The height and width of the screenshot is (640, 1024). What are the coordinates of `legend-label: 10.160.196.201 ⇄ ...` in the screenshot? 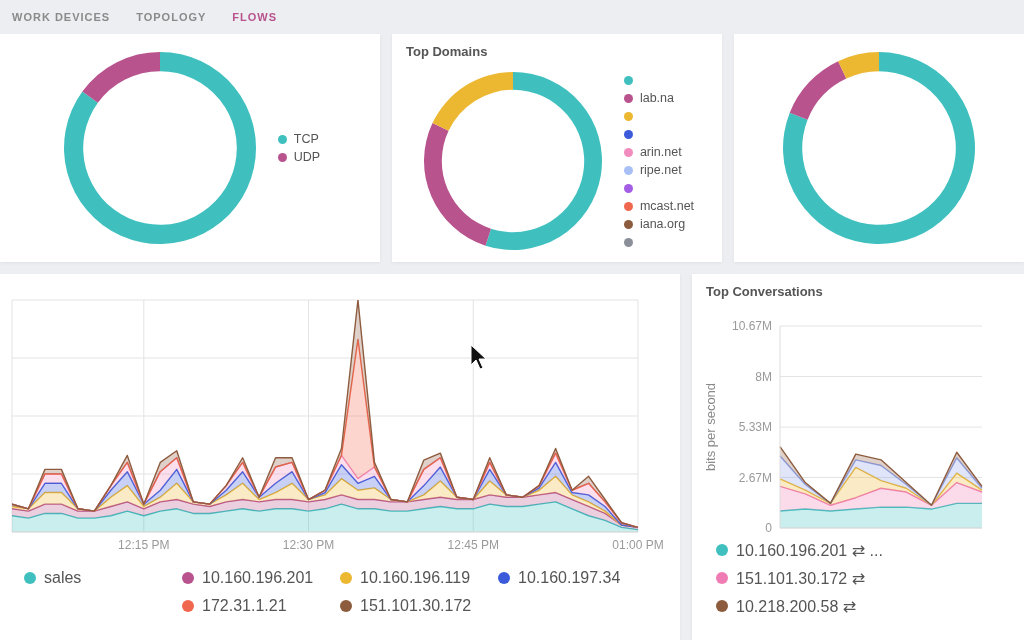 It's located at (809, 550).